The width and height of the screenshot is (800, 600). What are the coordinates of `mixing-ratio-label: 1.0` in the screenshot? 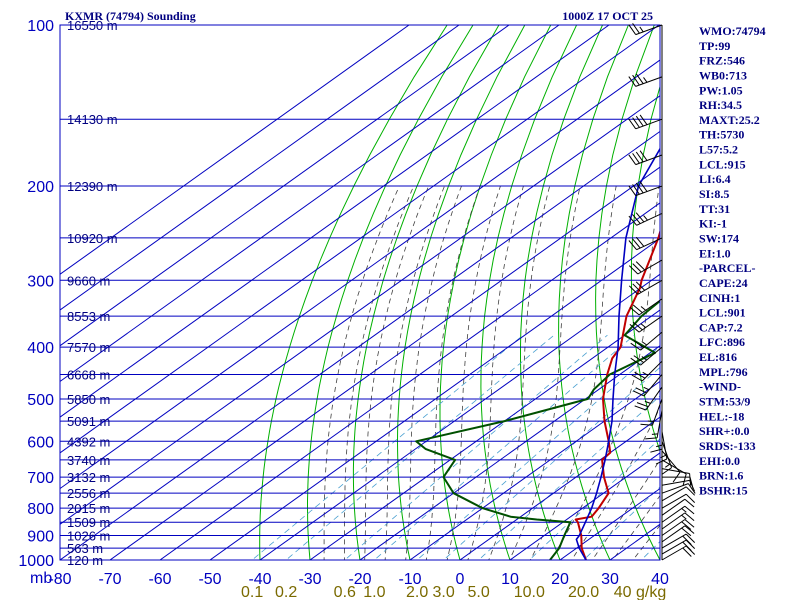 It's located at (374, 592).